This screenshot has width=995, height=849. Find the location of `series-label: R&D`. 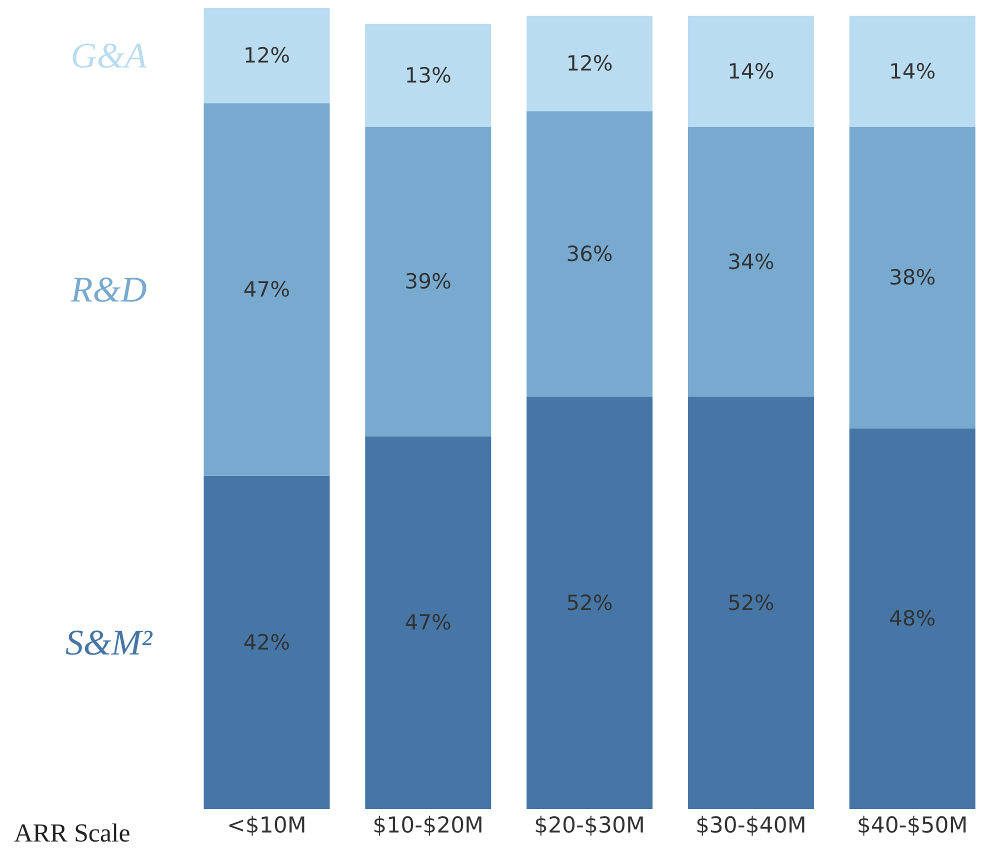

series-label: R&D is located at coordinates (108, 290).